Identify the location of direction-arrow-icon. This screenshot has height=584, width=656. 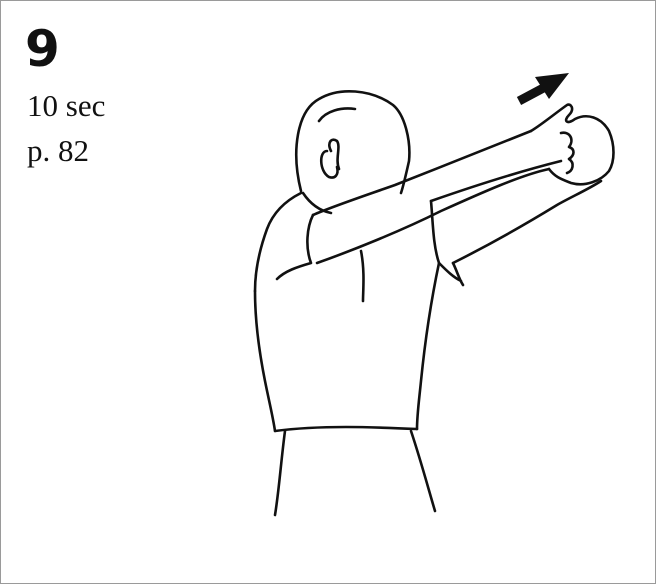
(542, 89).